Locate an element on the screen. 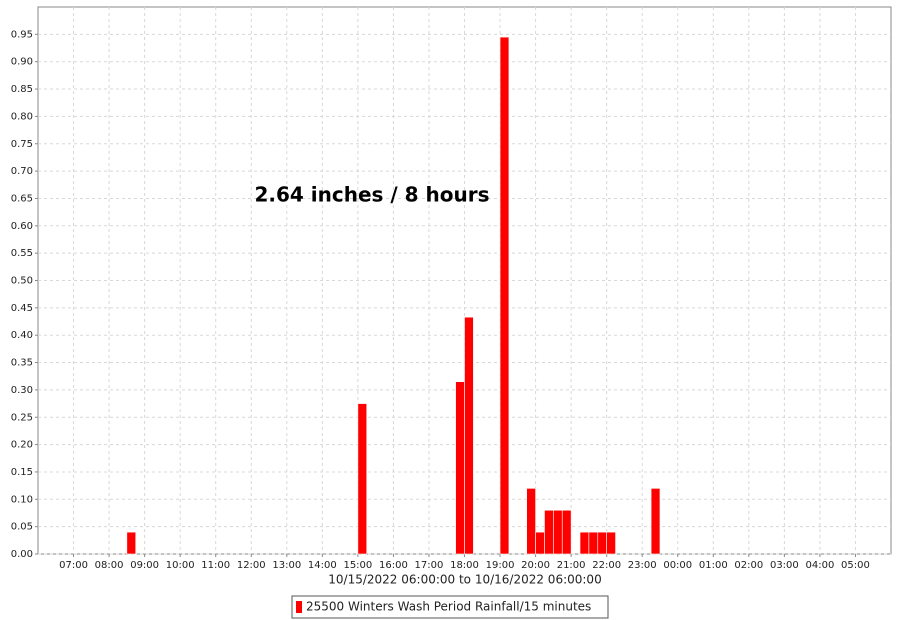  x-tick-label: 17:00 is located at coordinates (429, 565).